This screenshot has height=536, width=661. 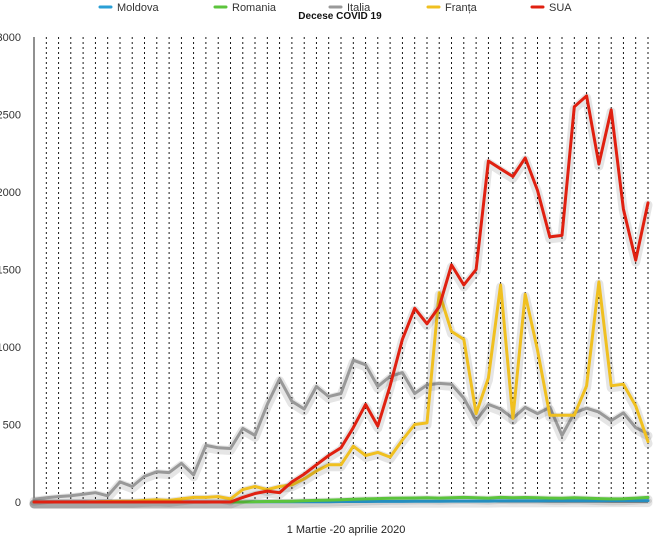 I want to click on y-tick-label: 1000, so click(x=10, y=348).